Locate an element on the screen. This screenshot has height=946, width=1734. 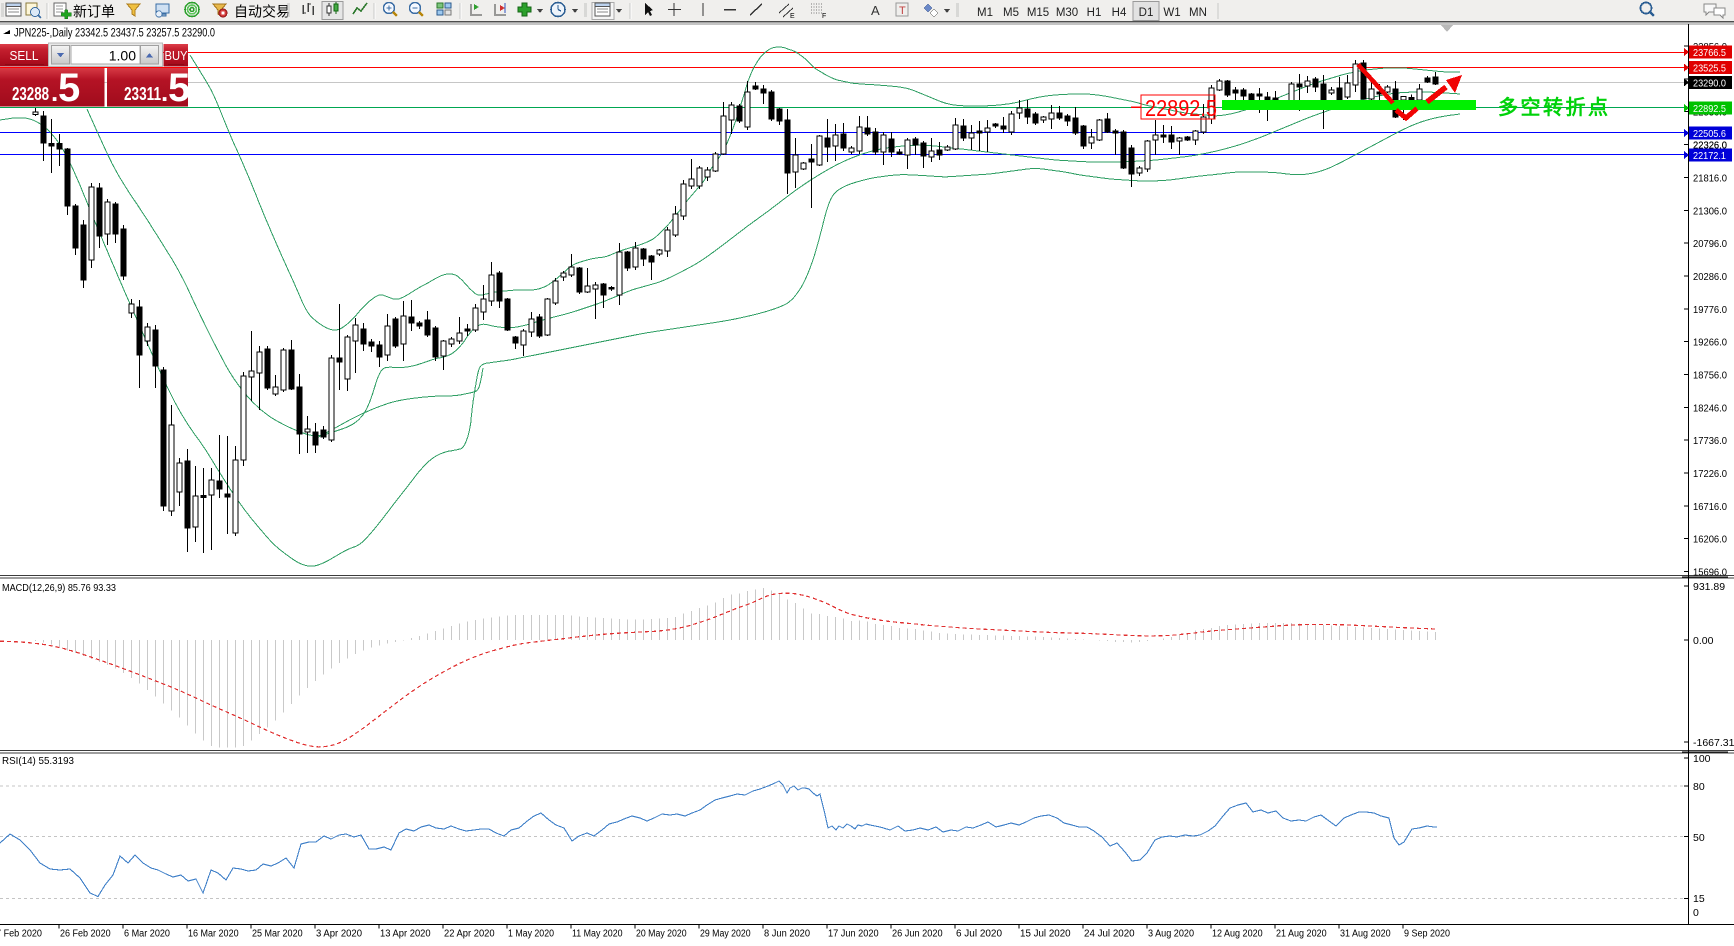
svg-text: 22172.1 is located at coordinates (1709, 156).